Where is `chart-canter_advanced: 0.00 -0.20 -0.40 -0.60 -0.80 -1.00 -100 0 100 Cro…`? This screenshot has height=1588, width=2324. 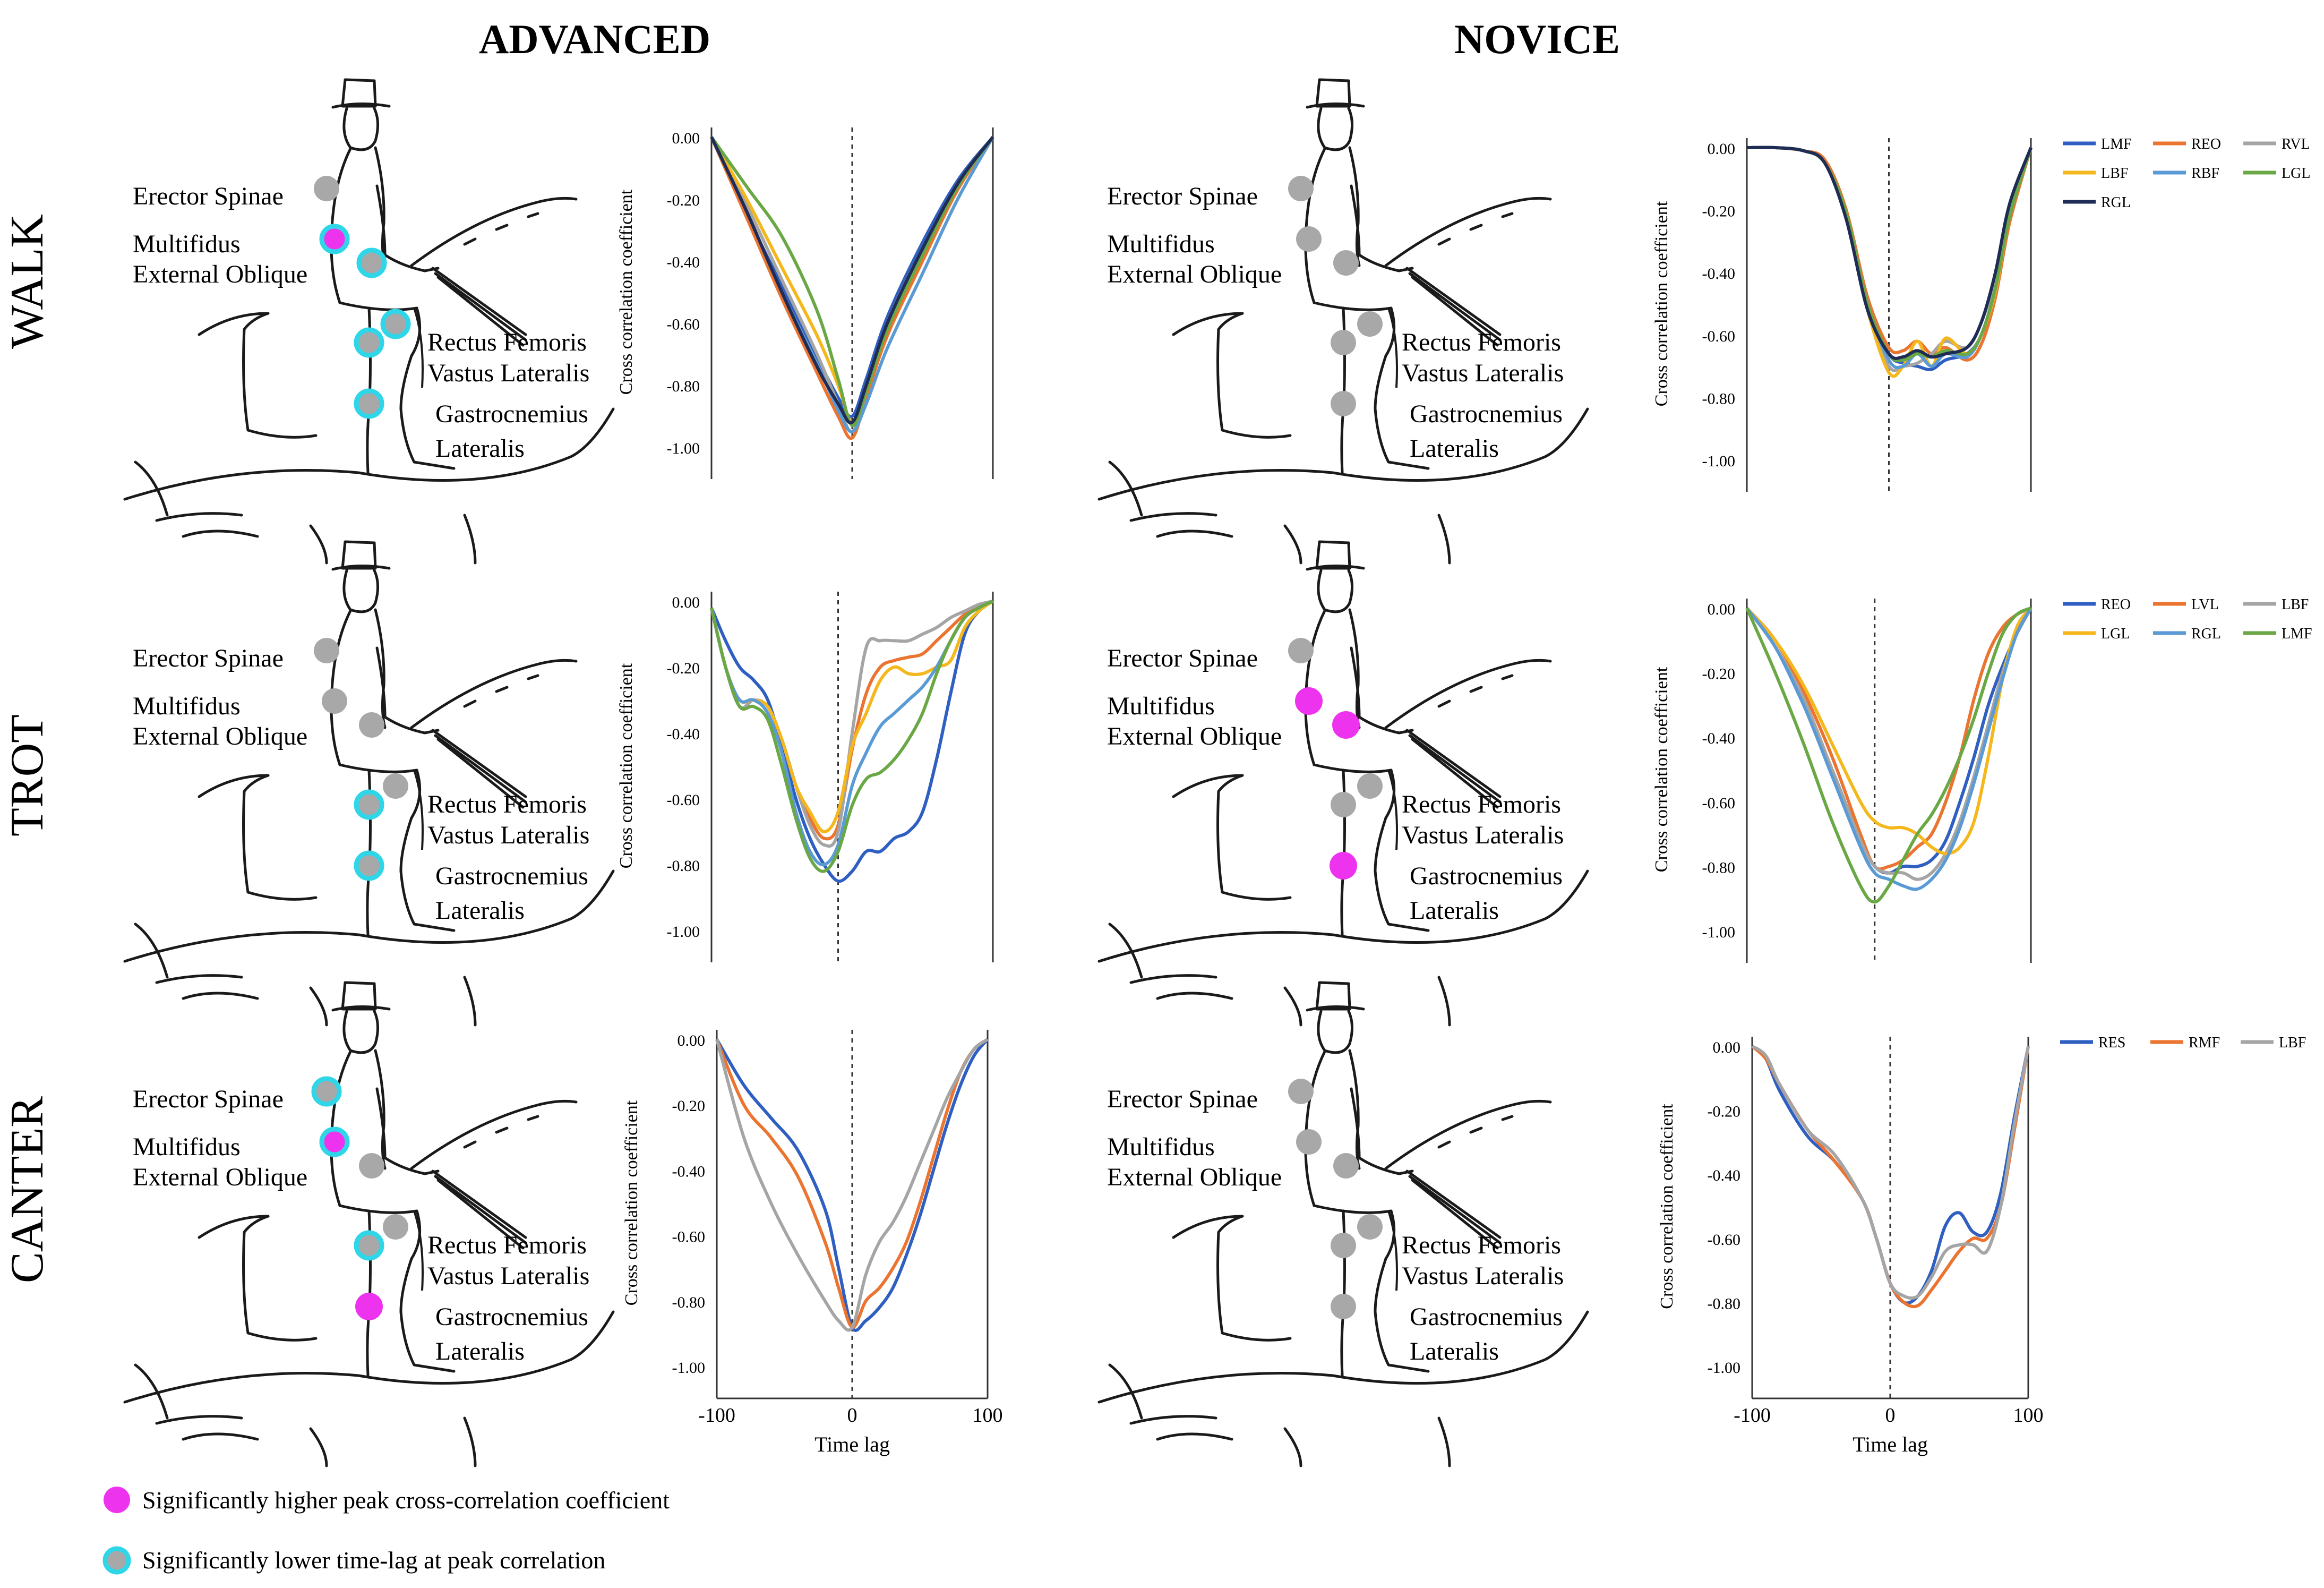 chart-canter_advanced: 0.00 -0.20 -0.40 -0.60 -0.80 -1.00 -100 0 100 Cro… is located at coordinates (812, 1243).